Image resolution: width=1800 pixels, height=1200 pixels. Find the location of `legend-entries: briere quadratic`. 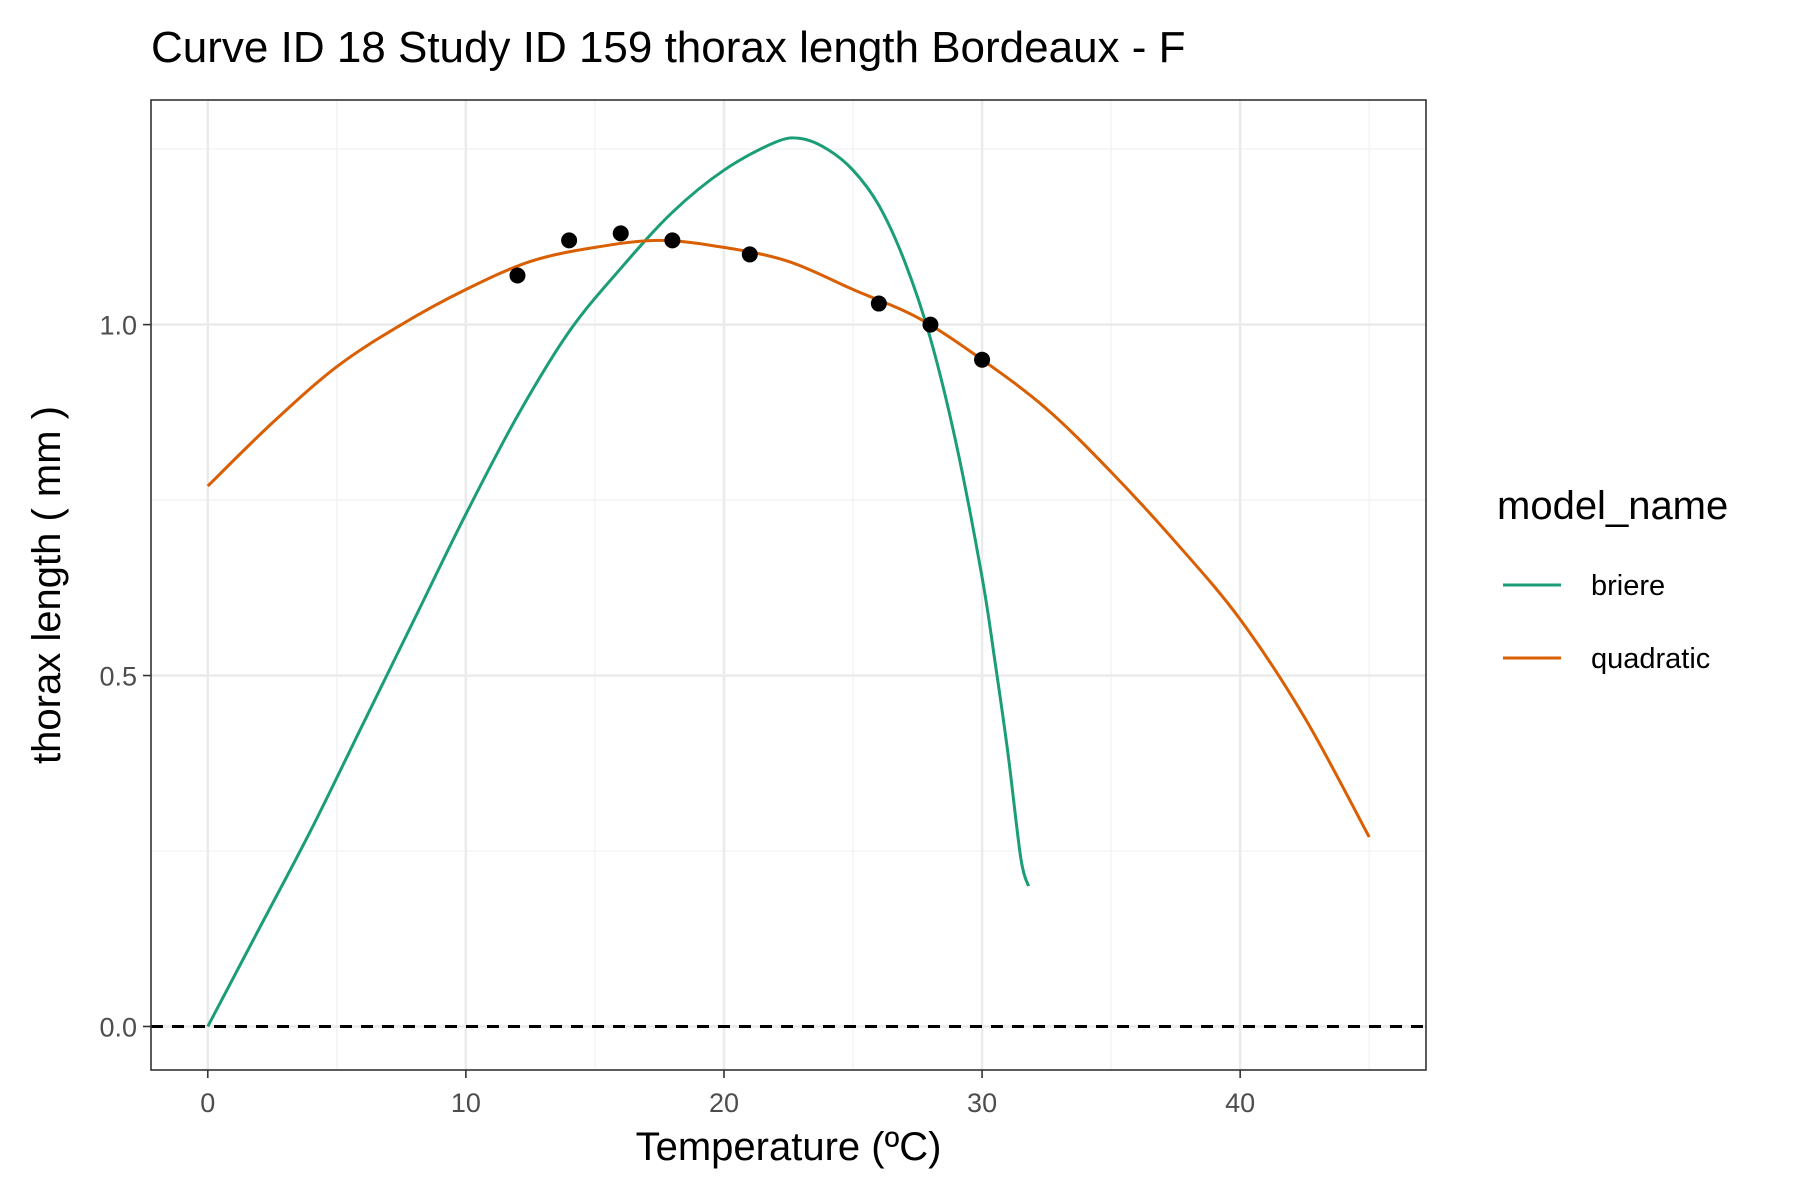

legend-entries: briere quadratic is located at coordinates (1606, 622).